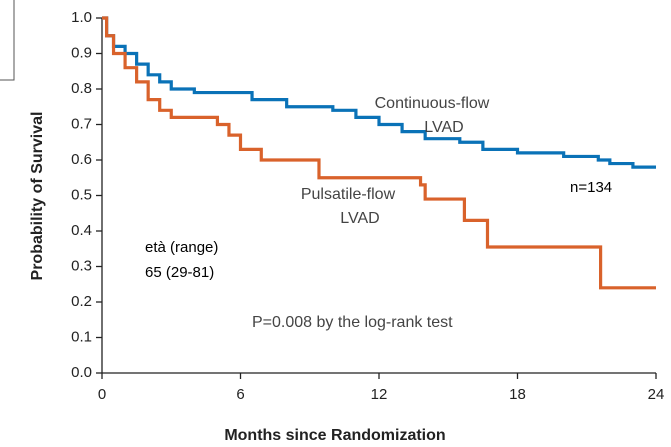 Image resolution: width=671 pixels, height=447 pixels. I want to click on y-tick-label: 1.0, so click(81, 17).